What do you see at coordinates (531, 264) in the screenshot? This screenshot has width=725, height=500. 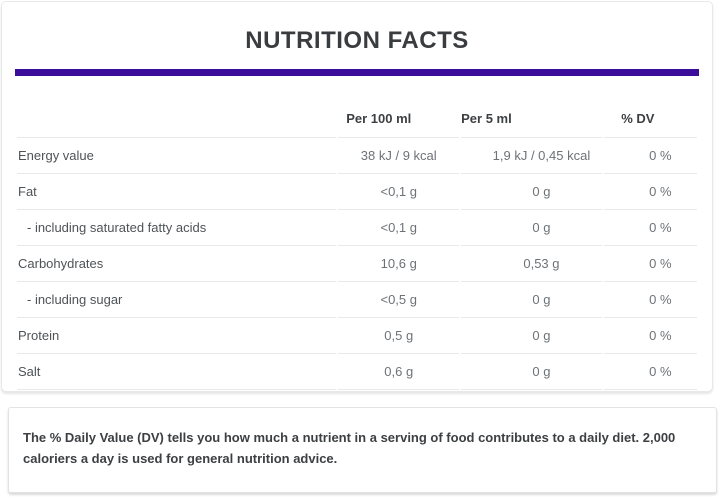 I see `per-5ml-value: 0,53 g` at bounding box center [531, 264].